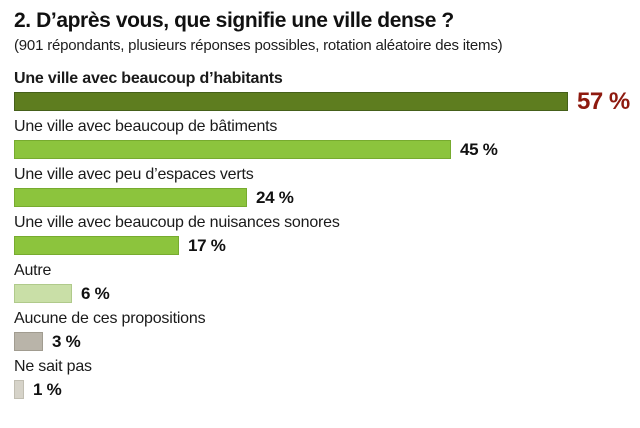 This screenshot has width=640, height=428. What do you see at coordinates (321, 378) in the screenshot?
I see `chart-row: Ne sait pas 1 %` at bounding box center [321, 378].